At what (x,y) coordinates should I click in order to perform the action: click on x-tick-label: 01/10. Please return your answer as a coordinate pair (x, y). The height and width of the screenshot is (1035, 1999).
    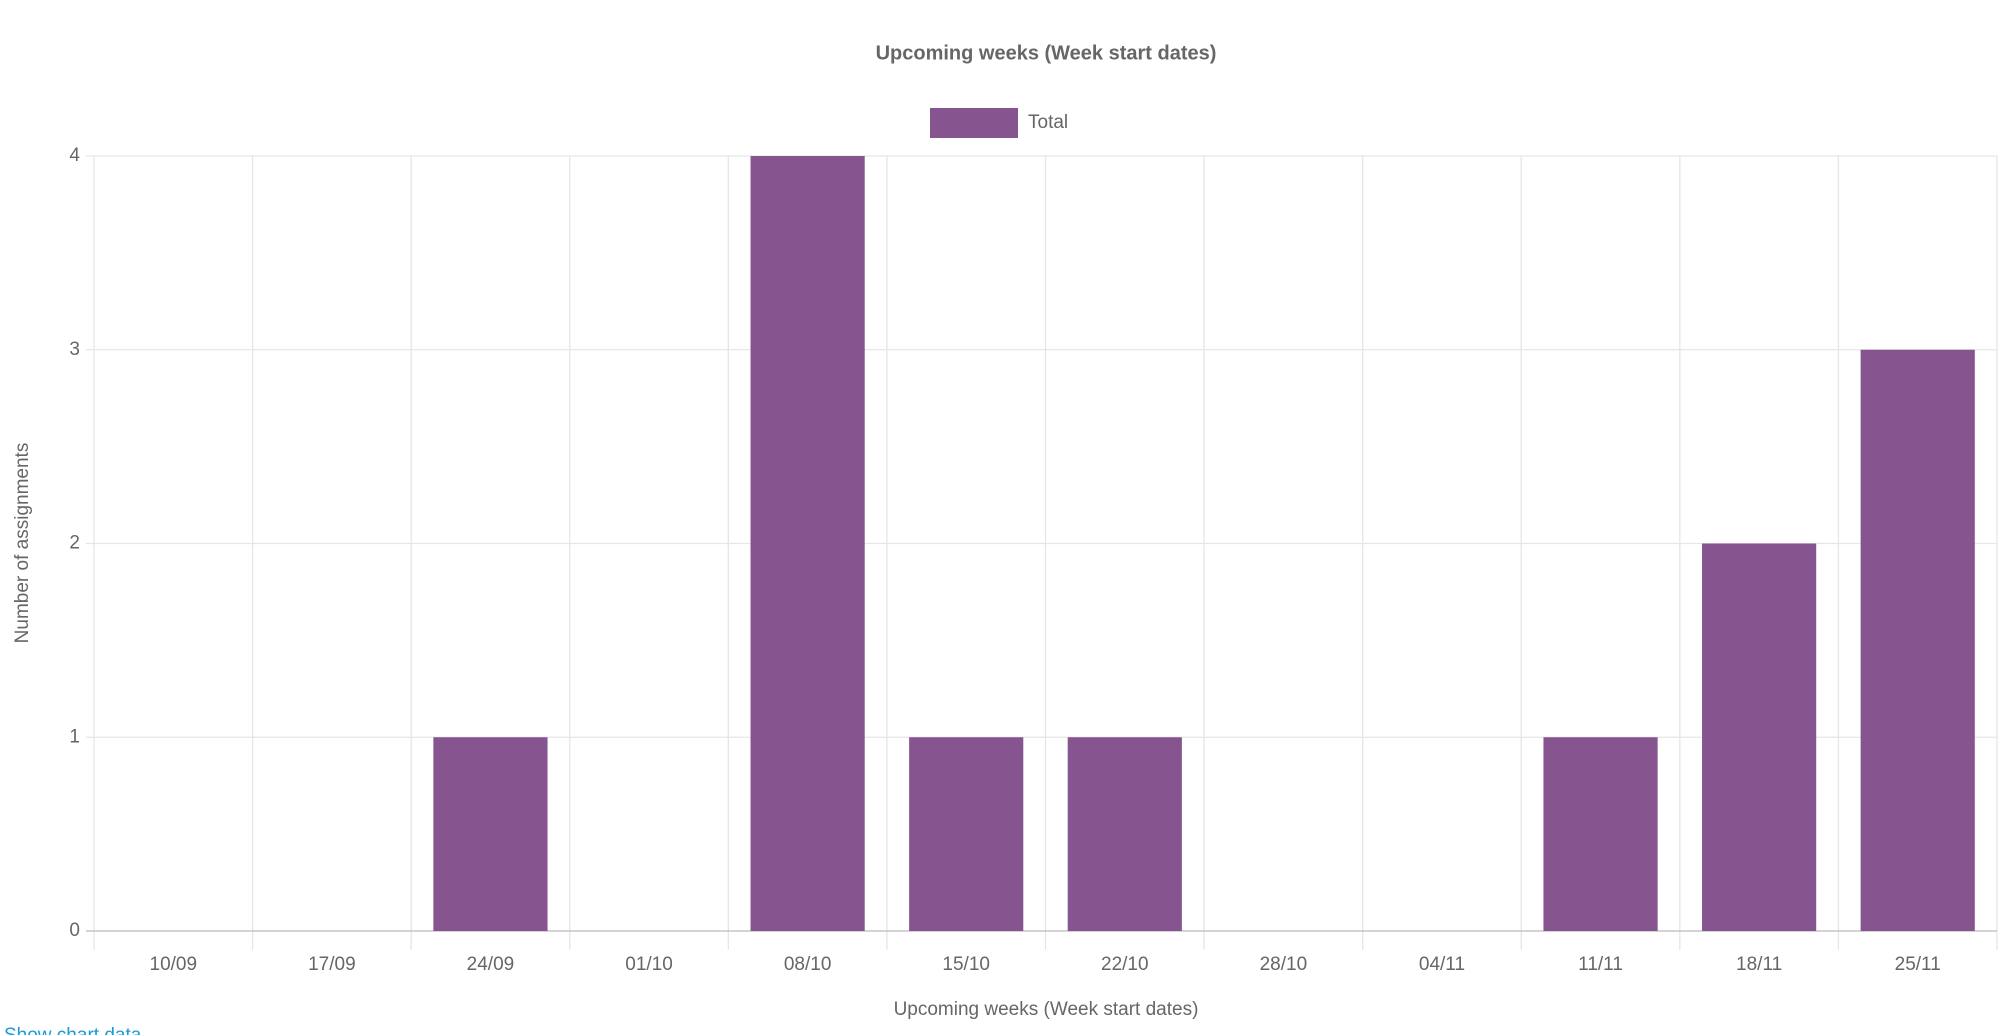
    Looking at the image, I should click on (649, 964).